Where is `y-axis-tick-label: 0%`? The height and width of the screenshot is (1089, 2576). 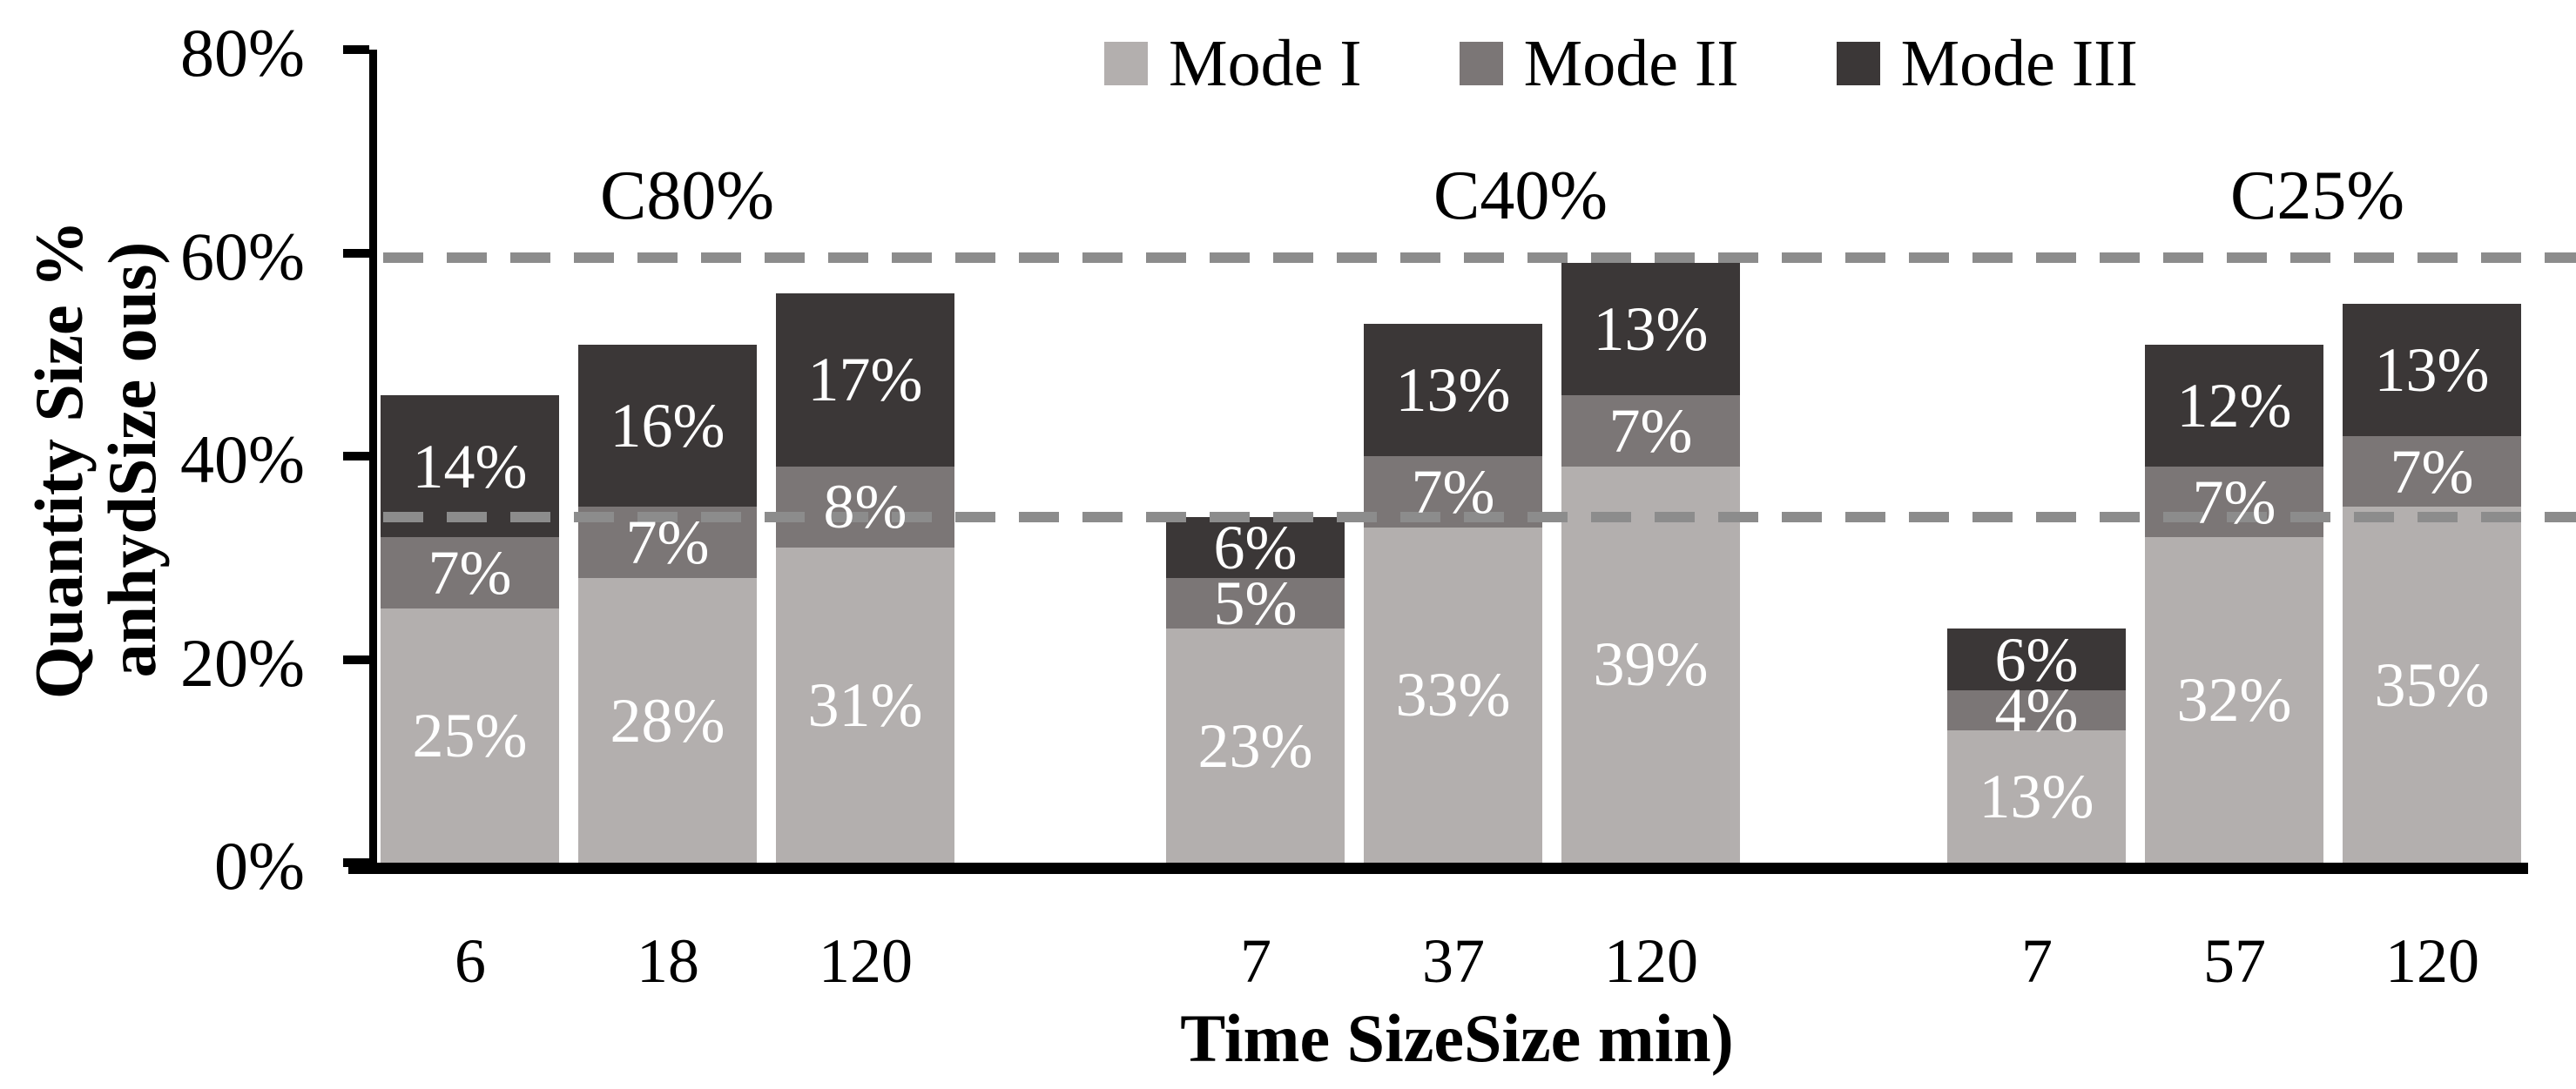
y-axis-tick-label: 0% is located at coordinates (259, 866).